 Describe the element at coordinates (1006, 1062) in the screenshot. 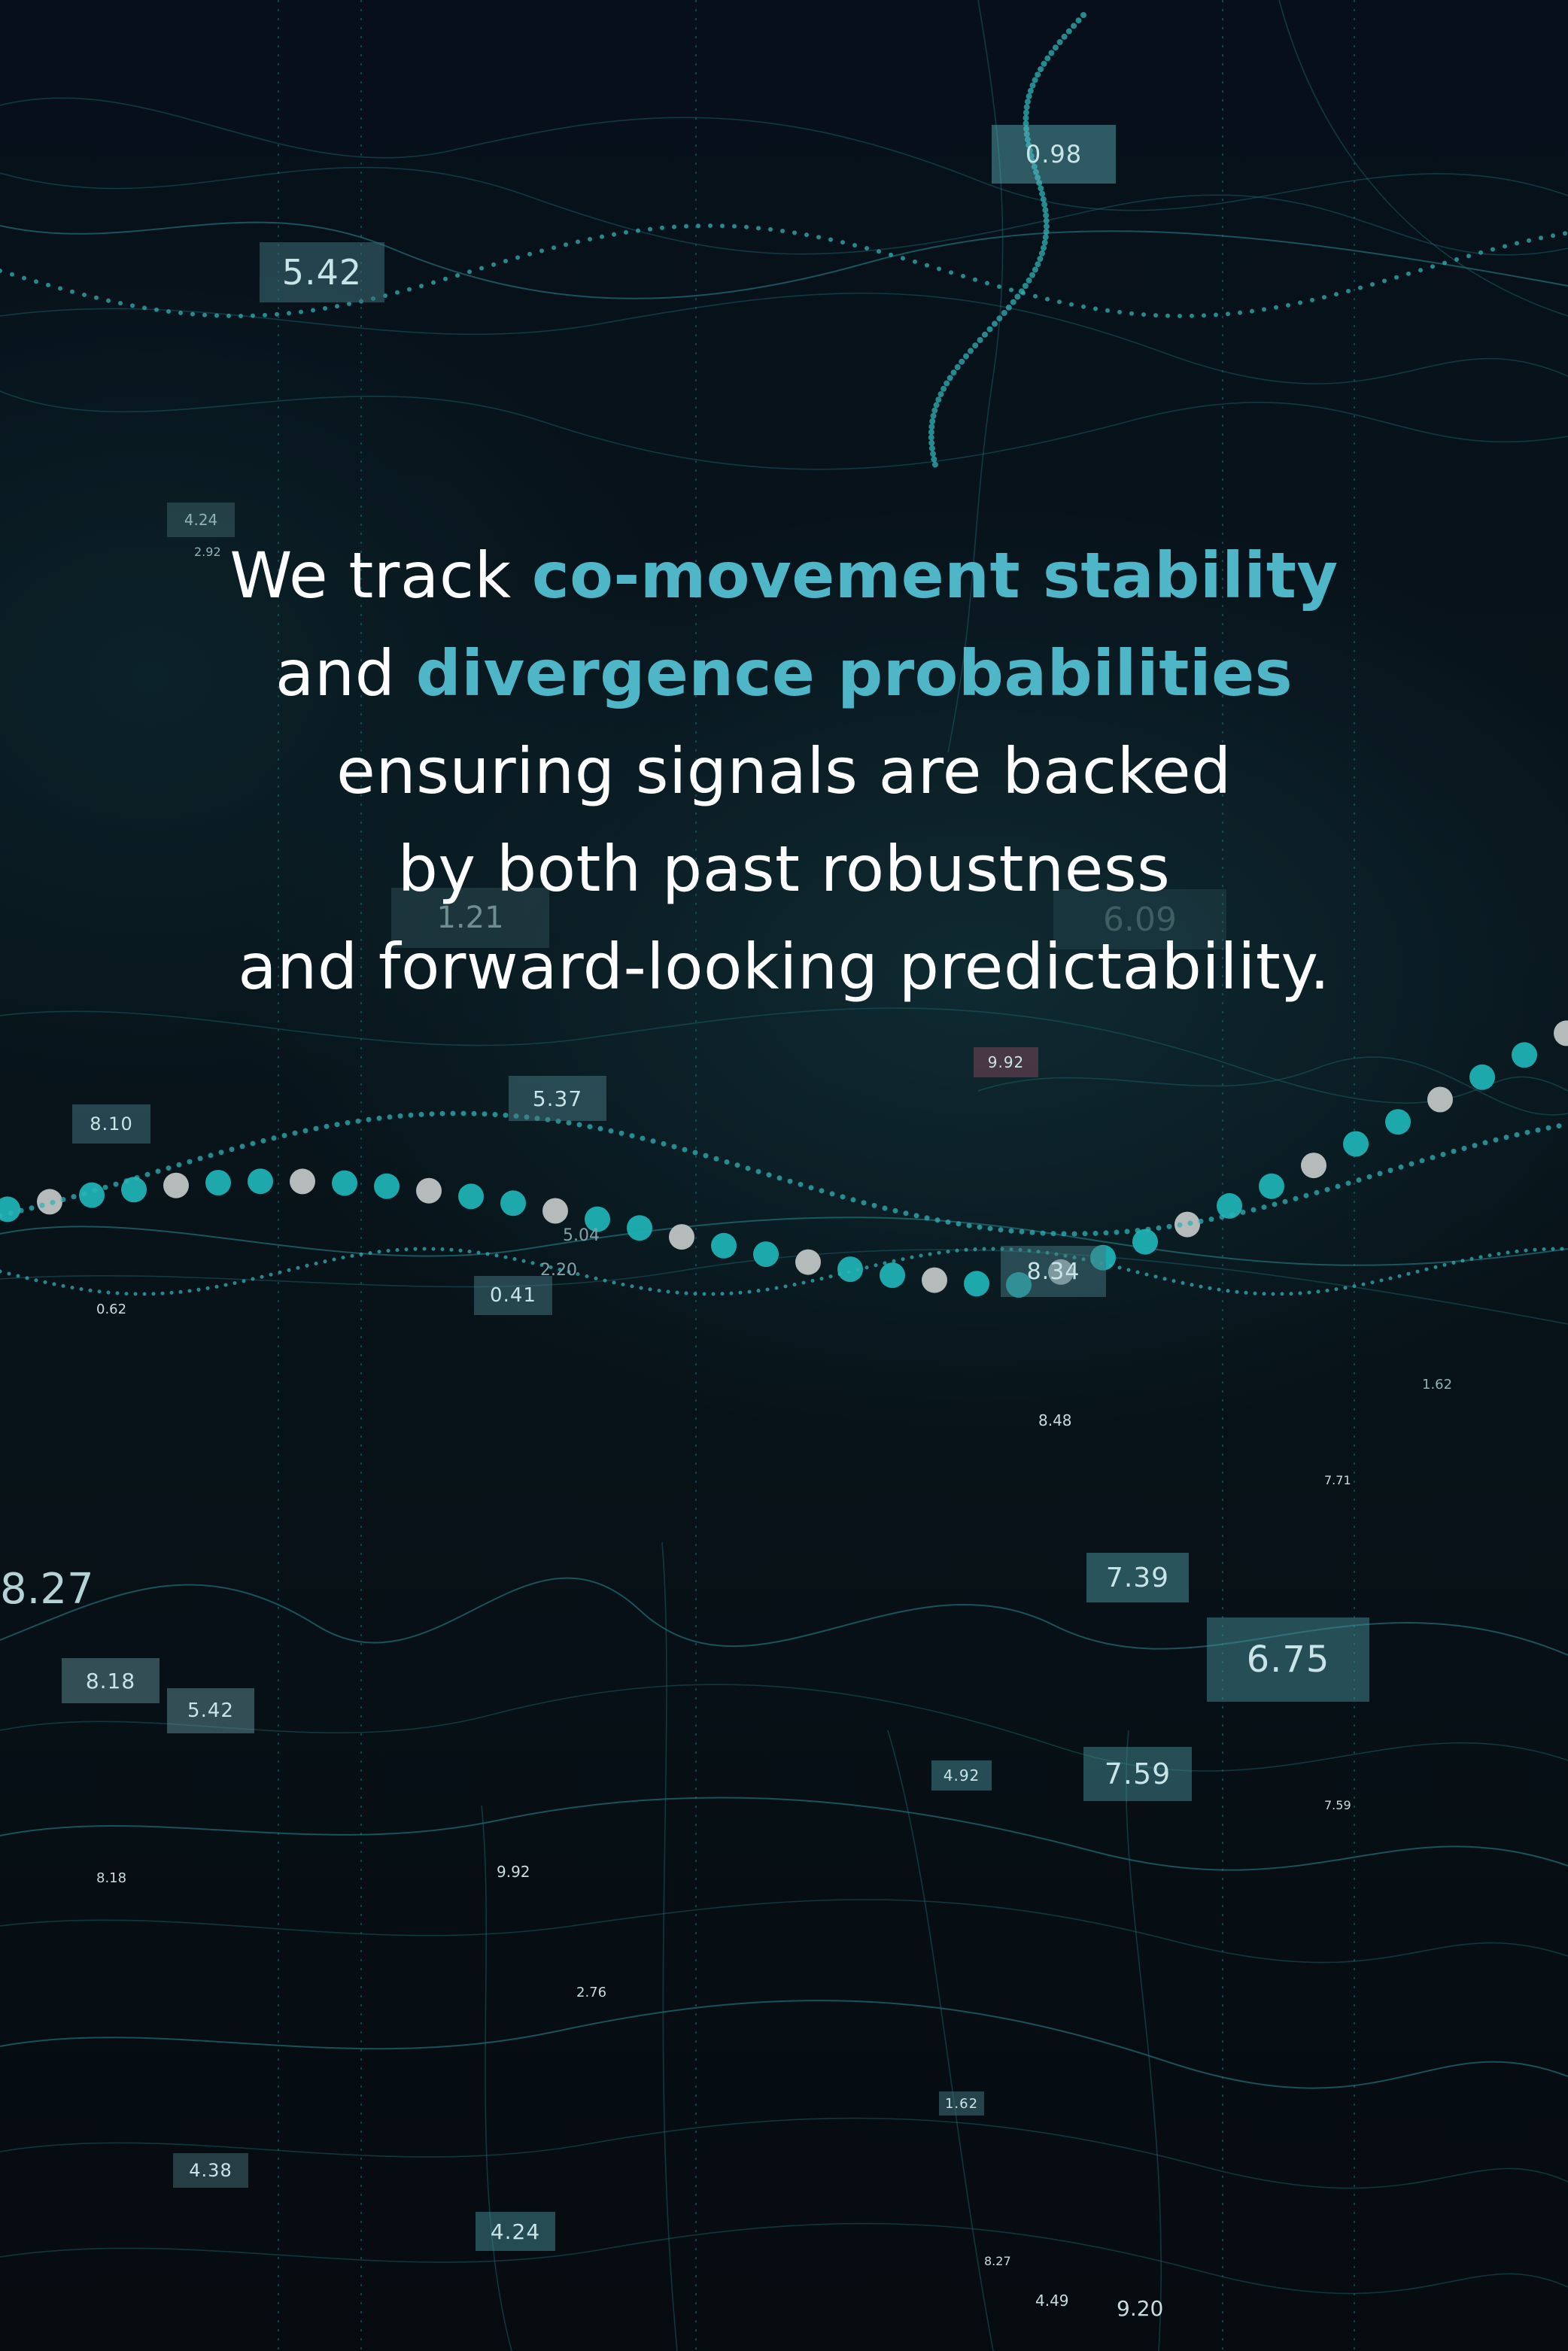

I see `value-label-9-92-mid: 9.92` at that location.